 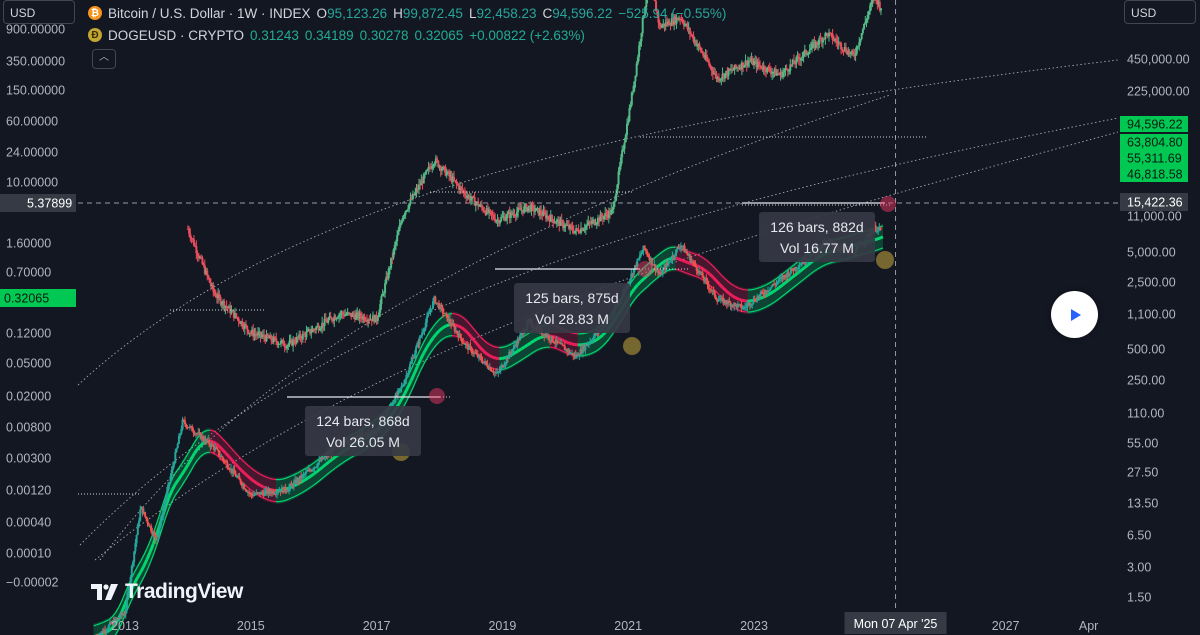 What do you see at coordinates (1158, 92) in the screenshot?
I see `right-axis-tick: 225,000.00` at bounding box center [1158, 92].